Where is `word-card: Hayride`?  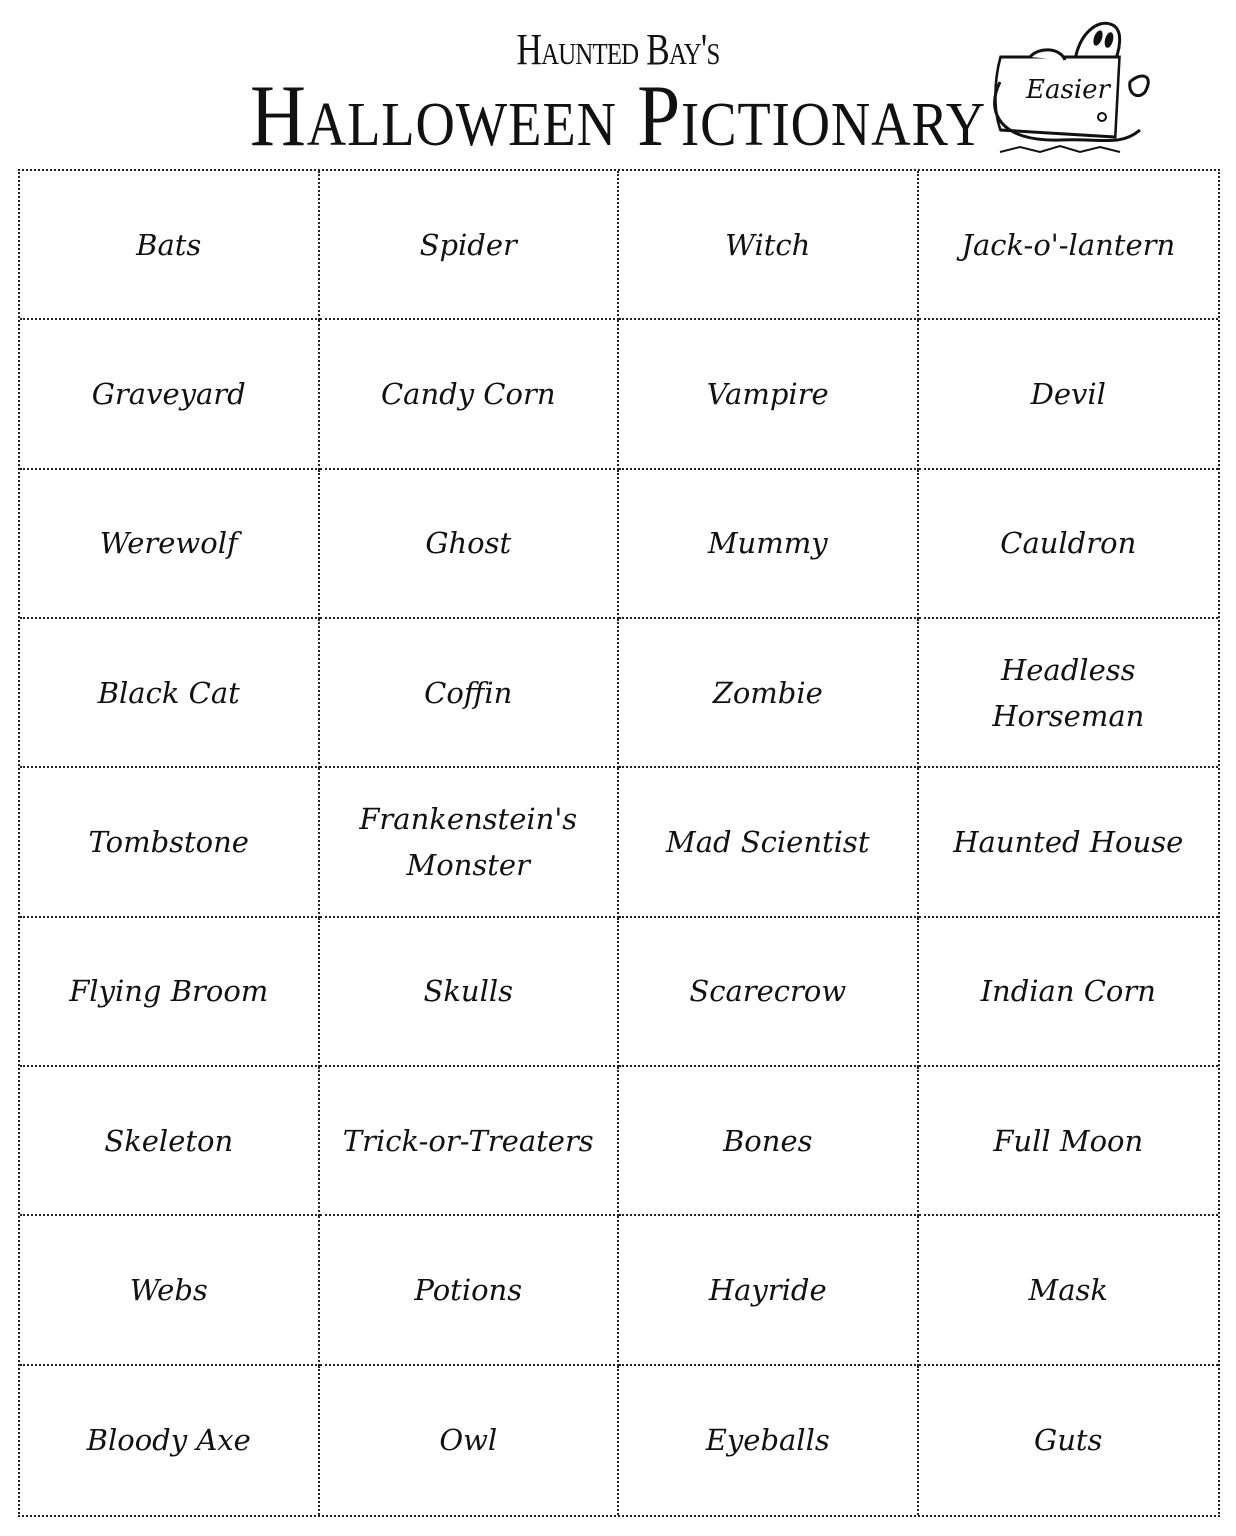
word-card: Hayride is located at coordinates (769, 1291).